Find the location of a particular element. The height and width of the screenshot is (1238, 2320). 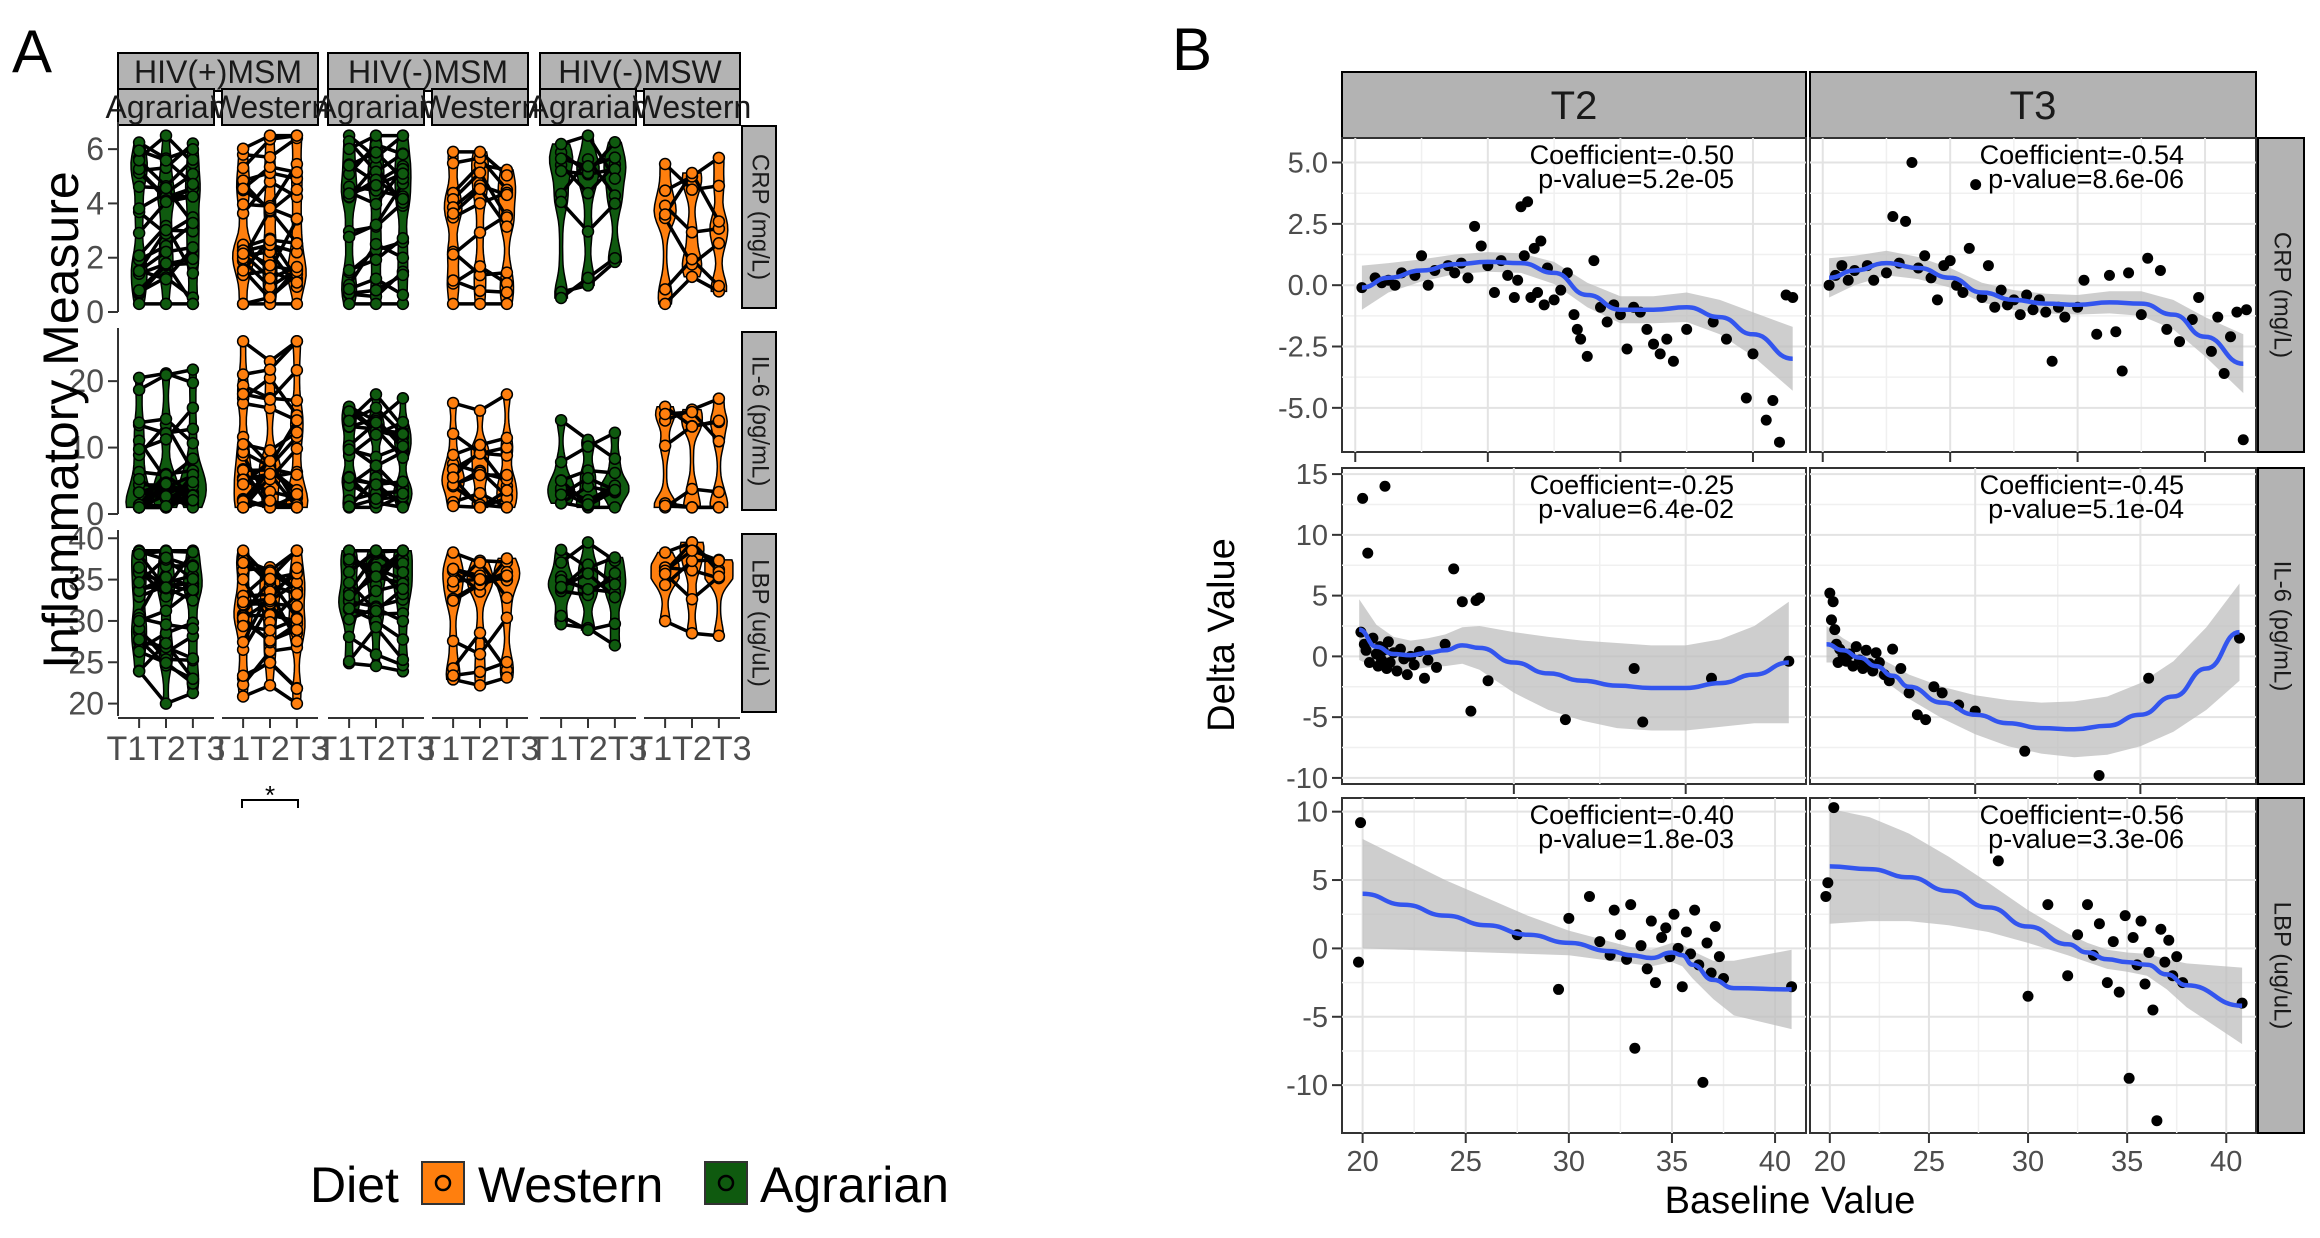

diet-strip is located at coordinates (480, 107).